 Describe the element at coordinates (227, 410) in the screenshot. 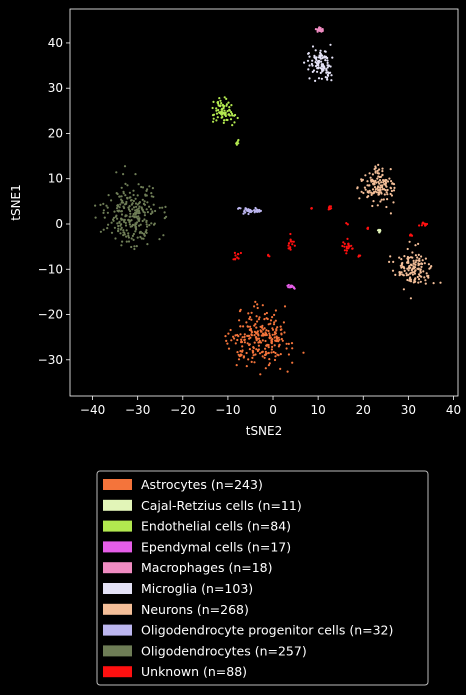

I see `x-tick-label: −10` at that location.